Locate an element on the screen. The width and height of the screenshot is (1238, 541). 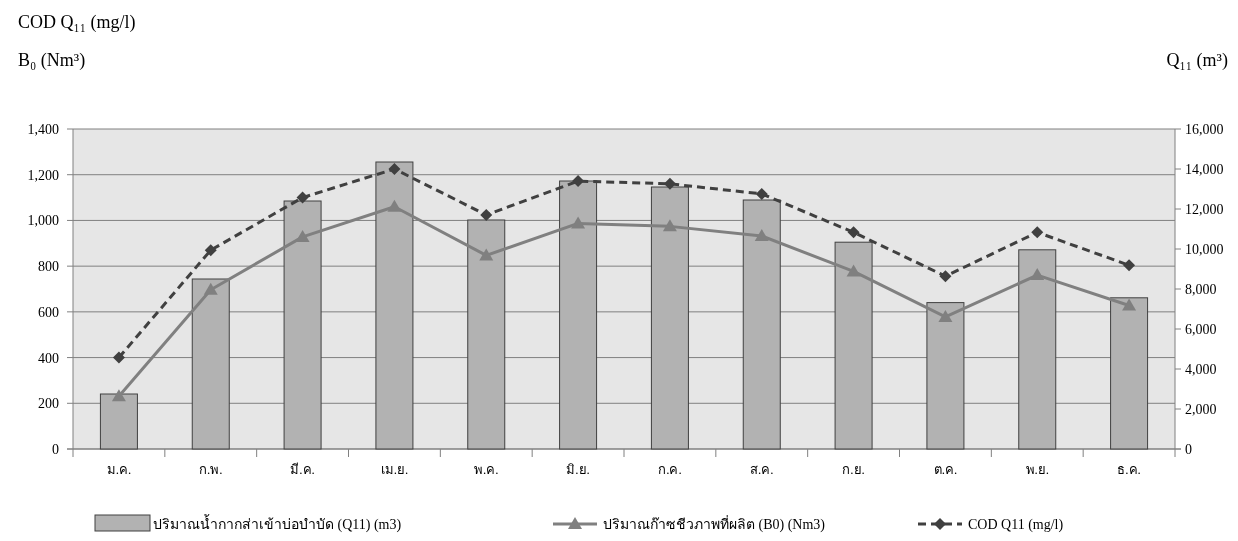
y2-tick-label: 6,000 is located at coordinates (1201, 329).